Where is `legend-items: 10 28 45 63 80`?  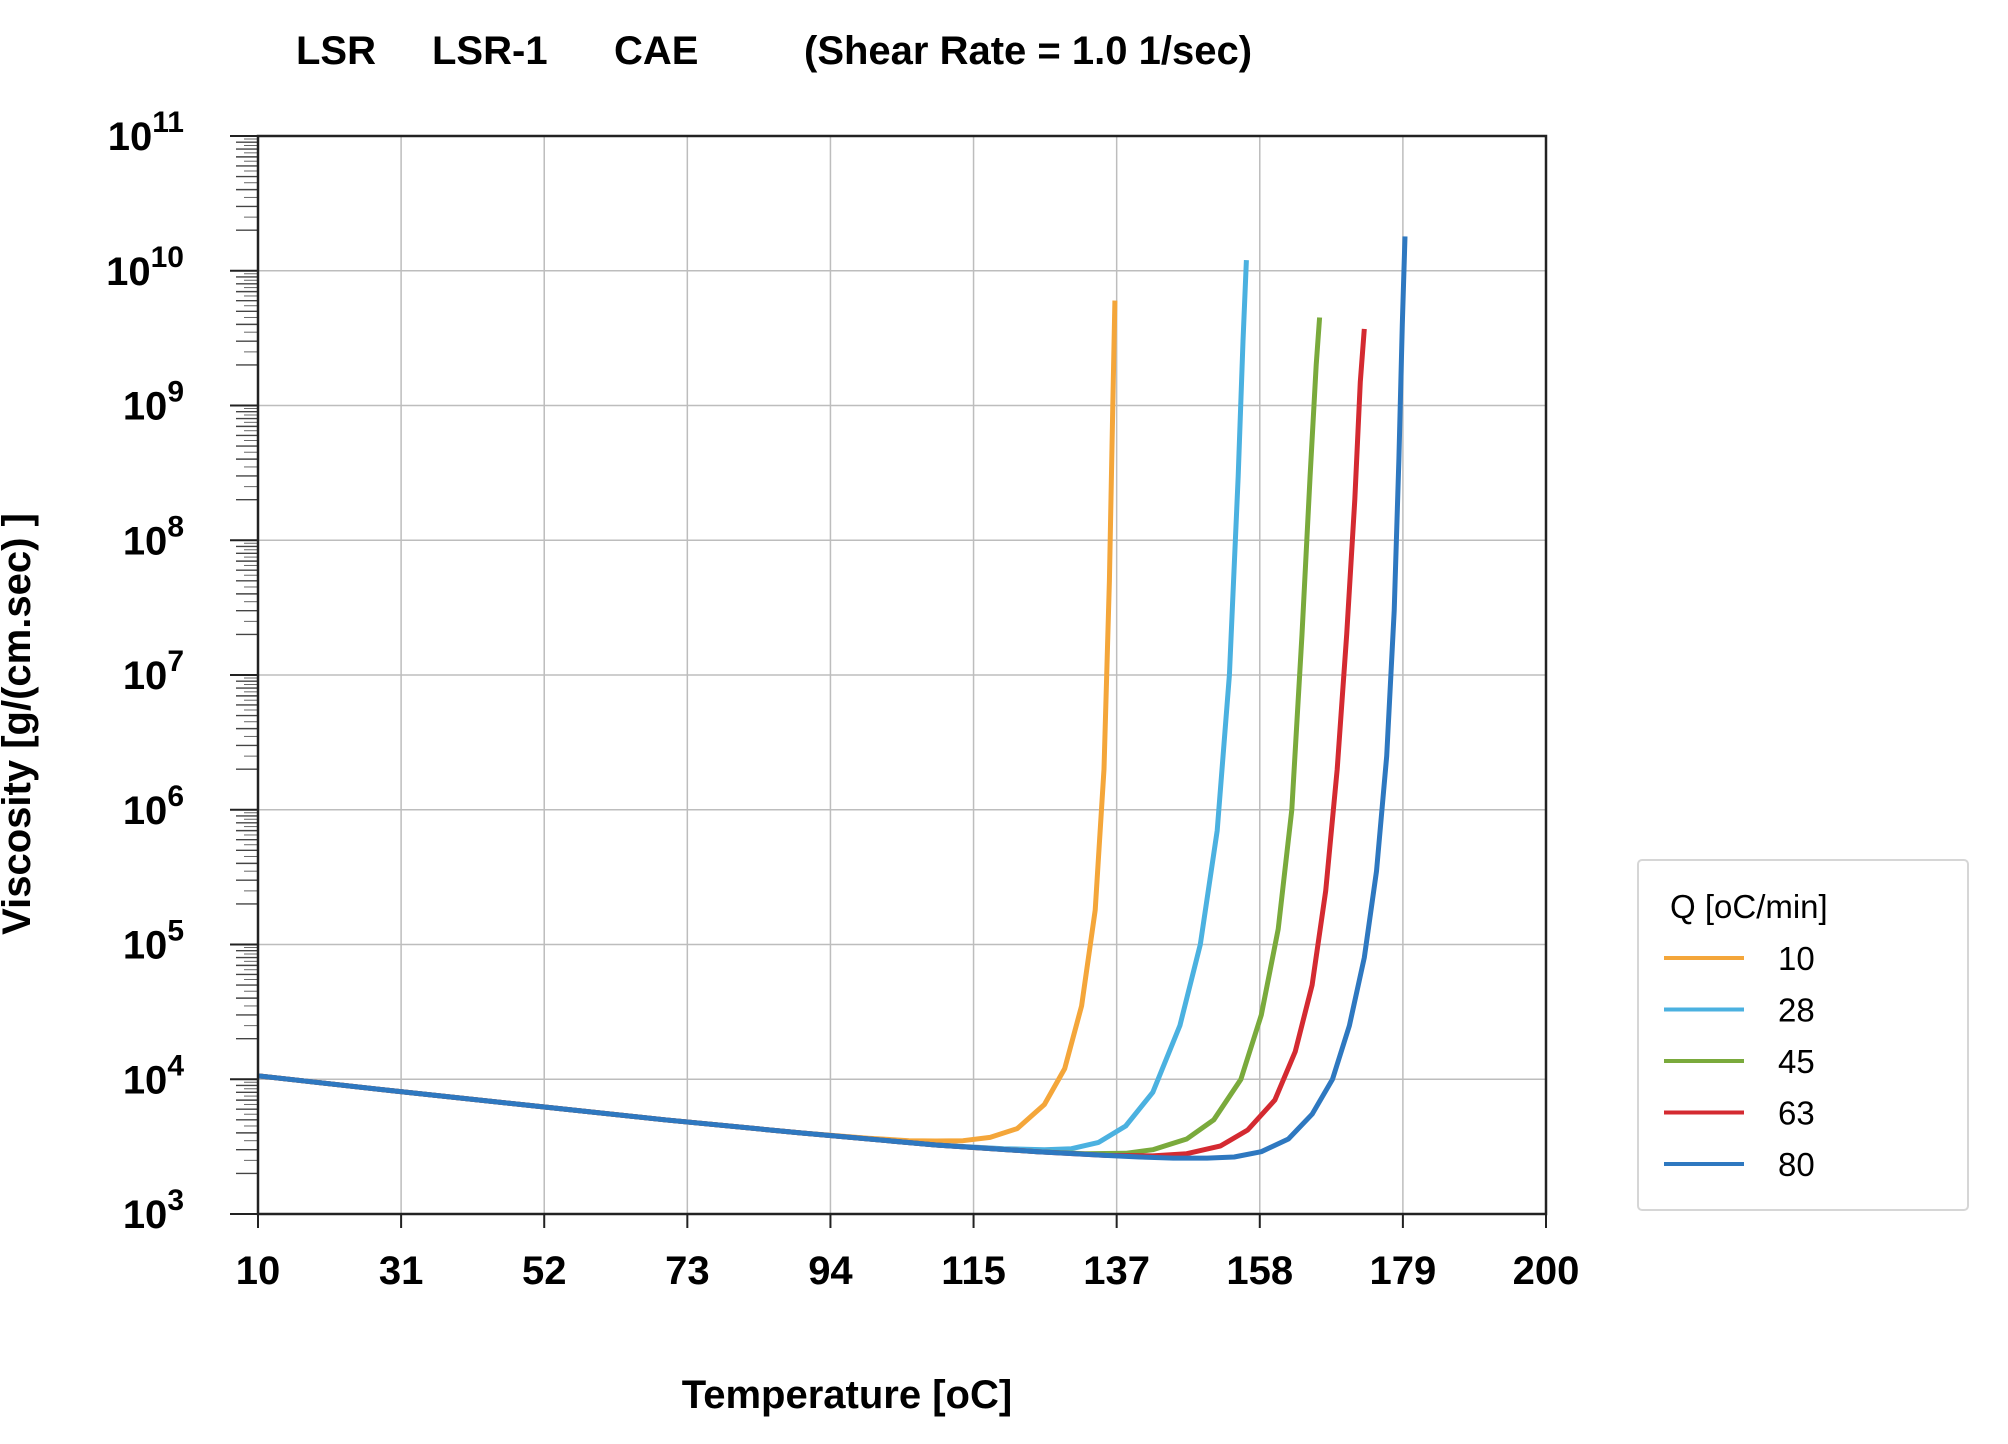
legend-items: 10 28 45 63 80 is located at coordinates (1739, 1061).